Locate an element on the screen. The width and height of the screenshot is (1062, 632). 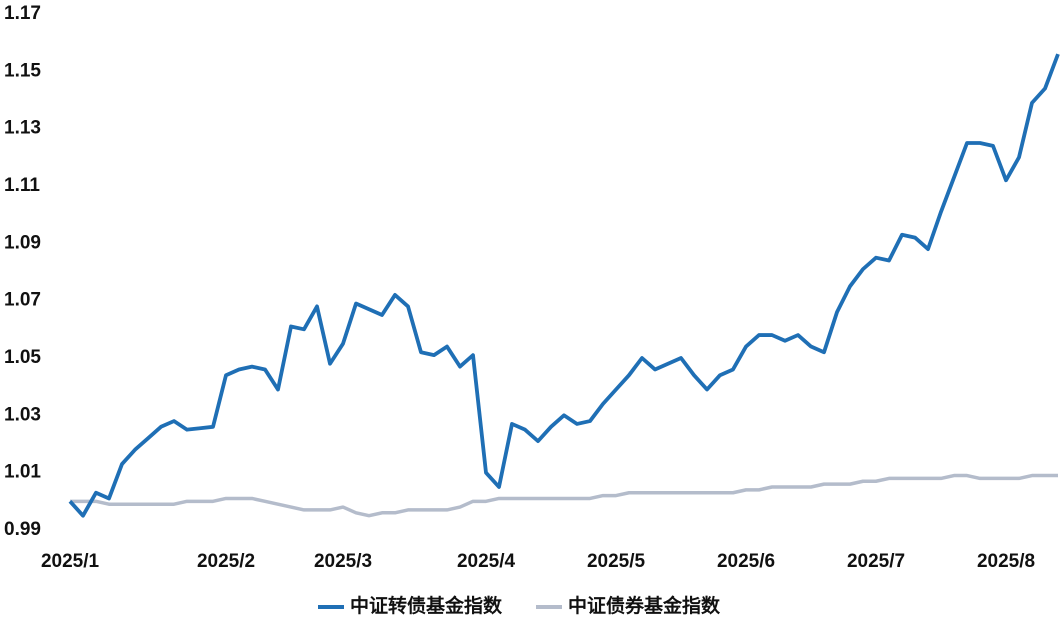
y-tick-label: 1.07 is located at coordinates (22, 300).